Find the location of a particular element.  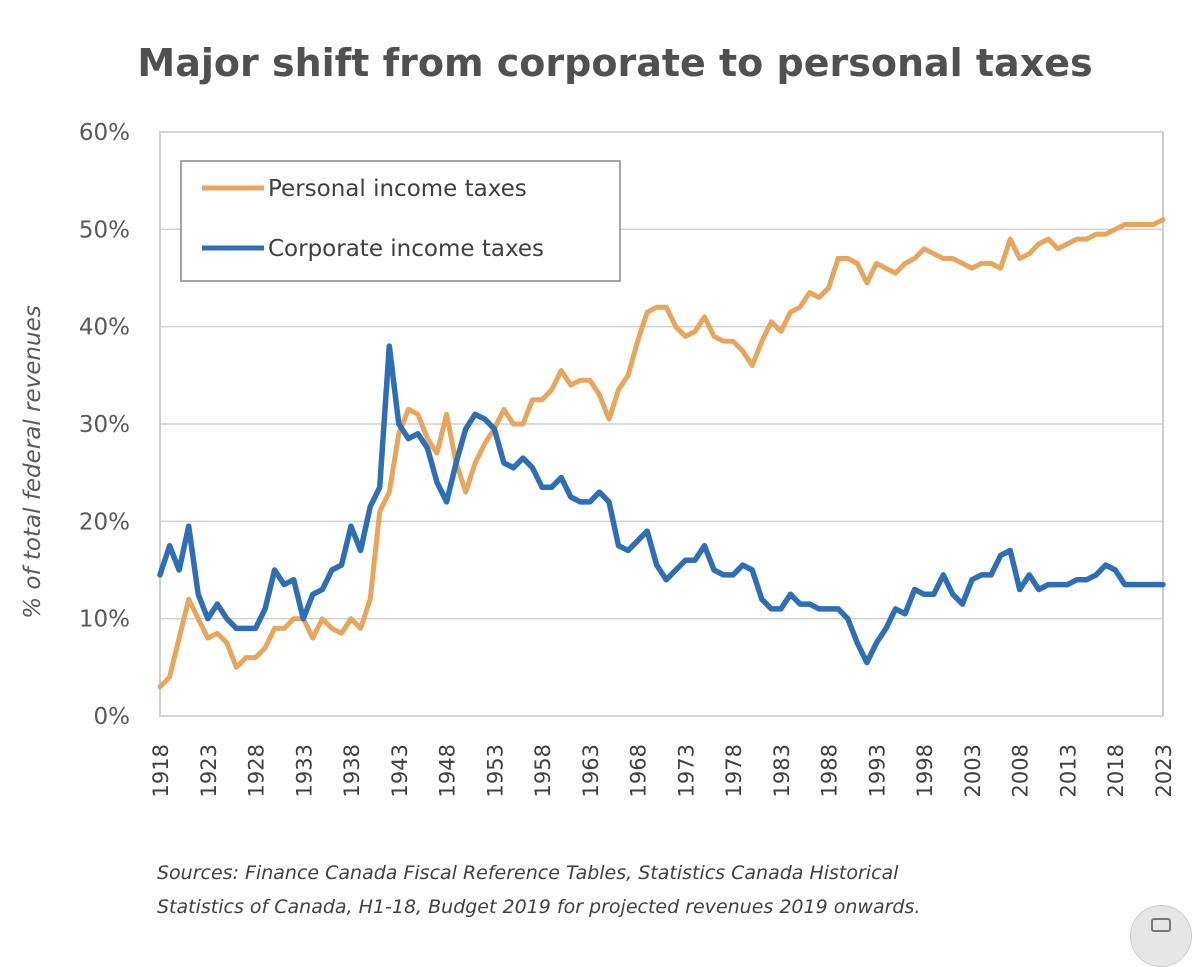

comment-icon is located at coordinates (1161, 925).